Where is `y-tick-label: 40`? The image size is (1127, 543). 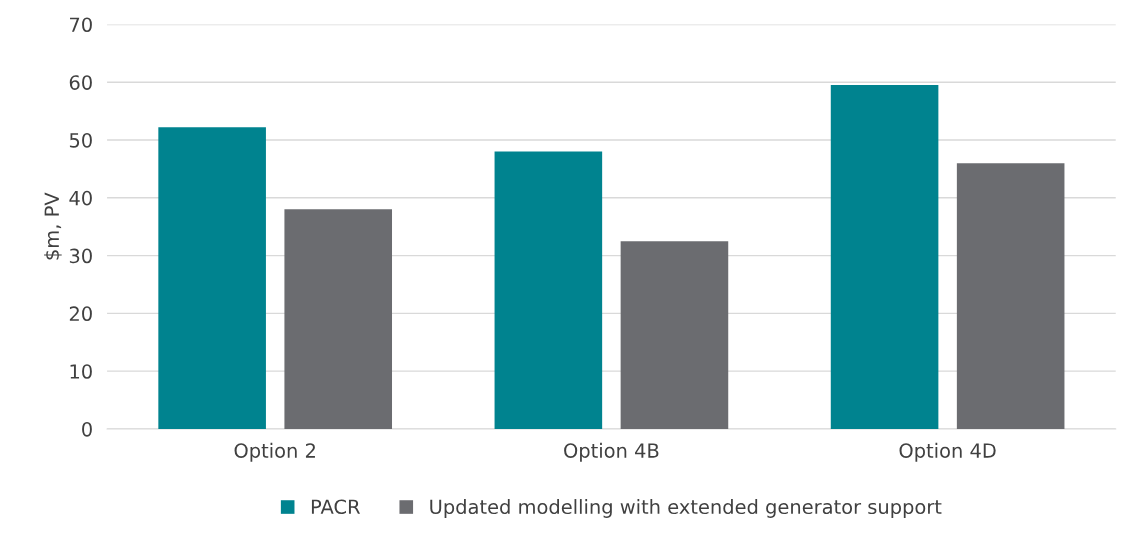
y-tick-label: 40 is located at coordinates (80, 198).